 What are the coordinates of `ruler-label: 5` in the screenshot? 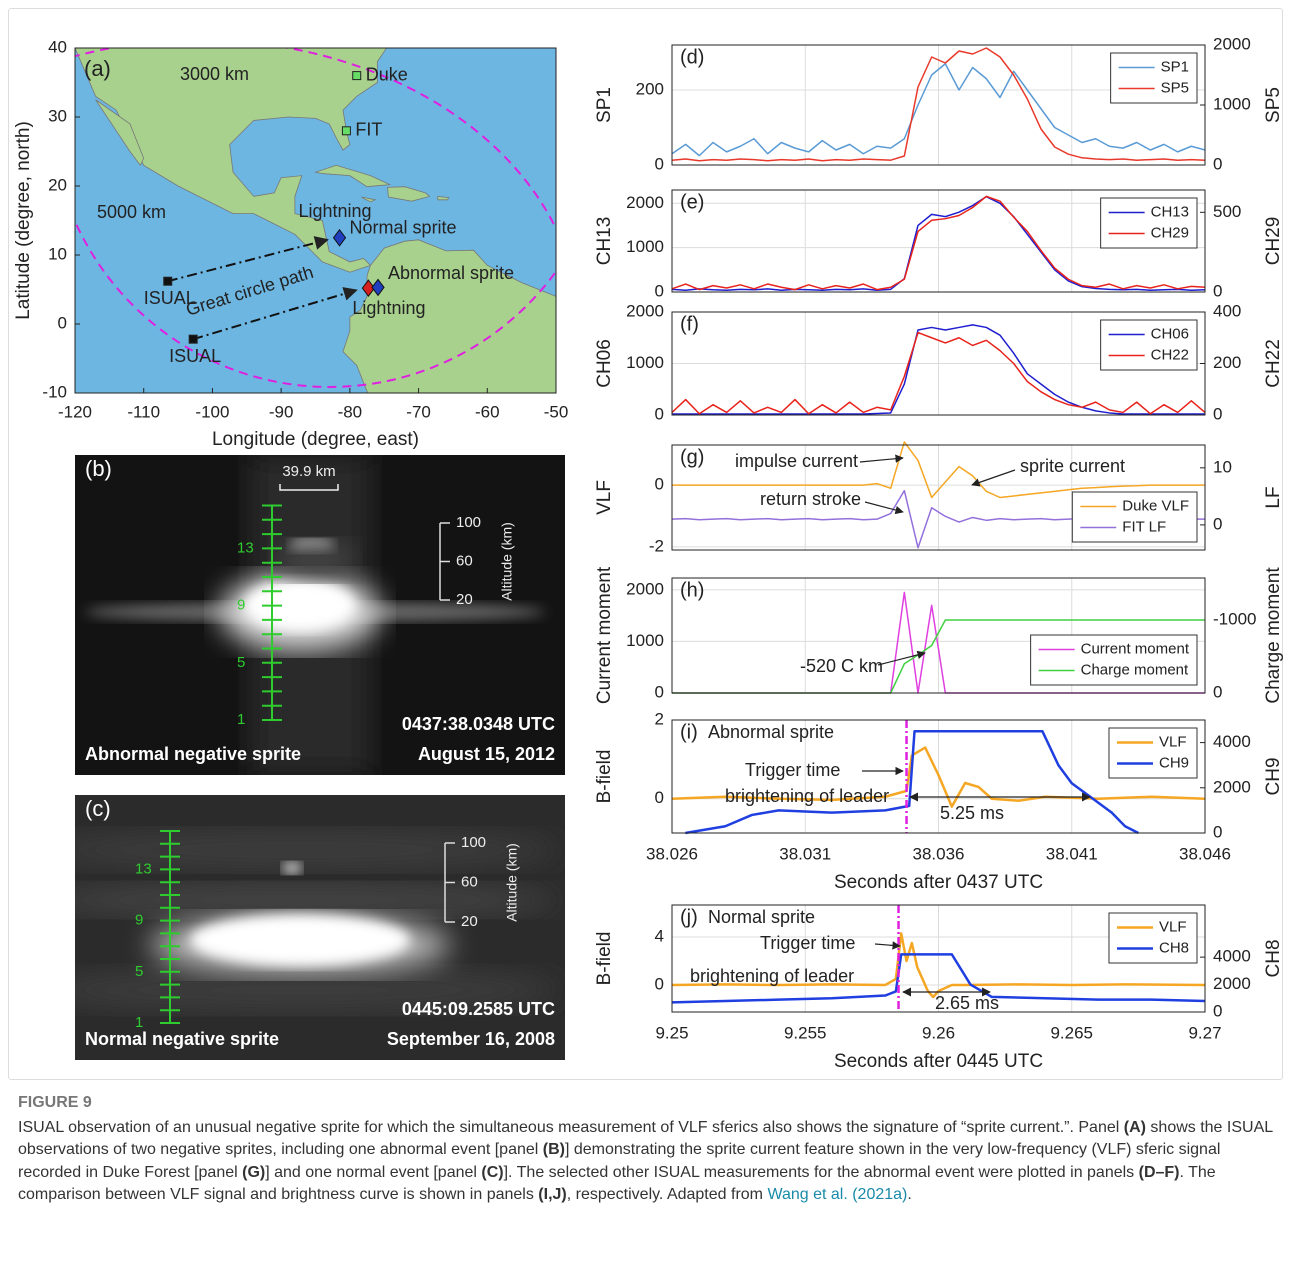 It's located at (241, 662).